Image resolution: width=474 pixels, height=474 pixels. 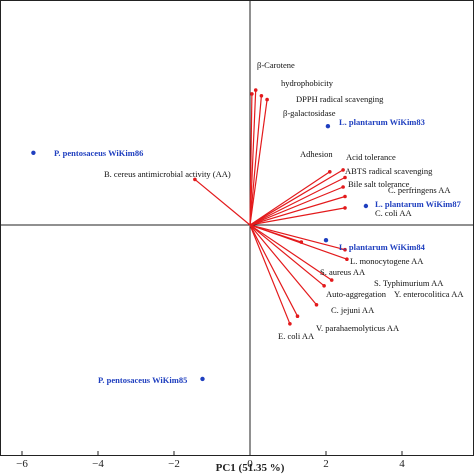 I want to click on variable-label: L. monocytogene AA, so click(x=387, y=261).